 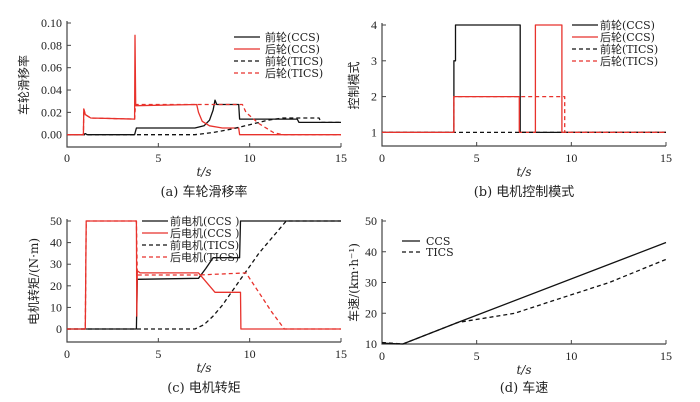 I want to click on y-axis-label: 车轮滑移率, so click(x=23, y=85).